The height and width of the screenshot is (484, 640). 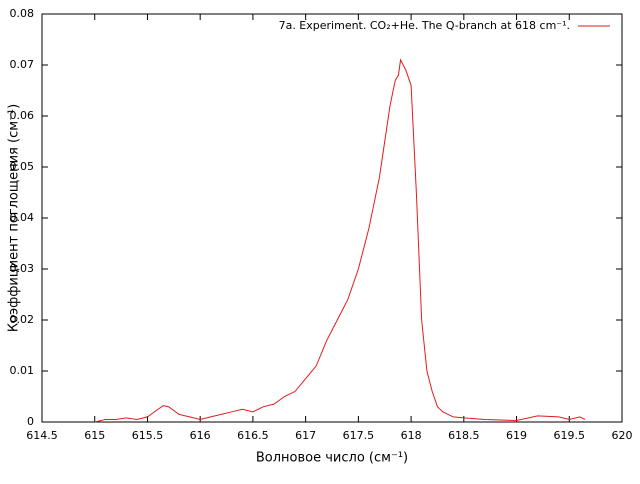 I want to click on x-tick-label: 617.5, so click(x=359, y=435).